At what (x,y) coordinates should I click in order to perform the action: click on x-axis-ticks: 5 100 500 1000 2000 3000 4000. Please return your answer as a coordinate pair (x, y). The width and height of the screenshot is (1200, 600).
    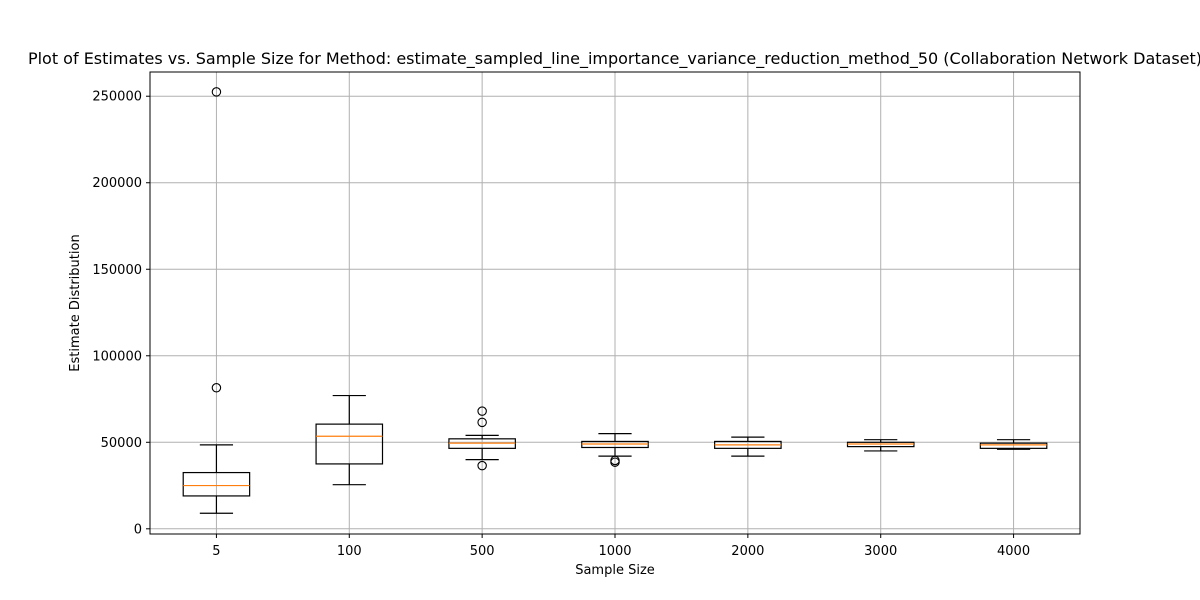
    Looking at the image, I should click on (621, 546).